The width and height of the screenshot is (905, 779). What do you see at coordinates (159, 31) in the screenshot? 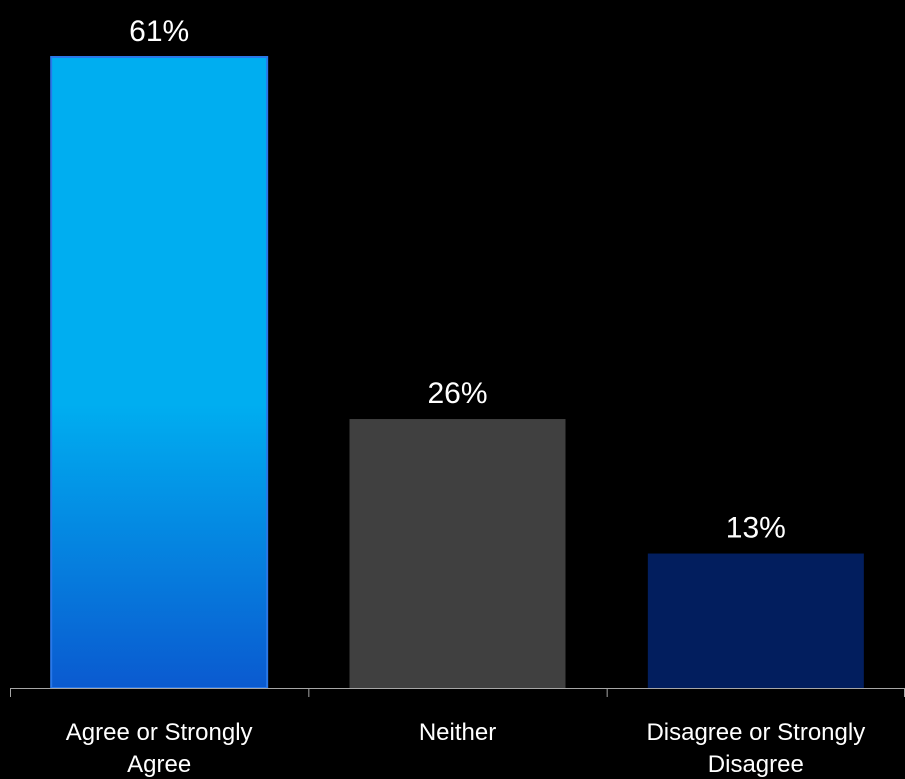
I see `data-label-0: 61%` at bounding box center [159, 31].